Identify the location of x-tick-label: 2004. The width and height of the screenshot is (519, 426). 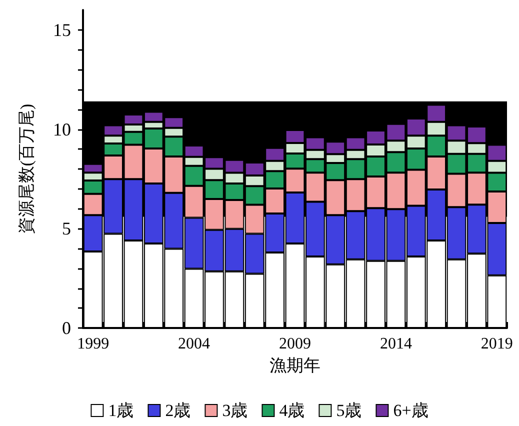
(194, 344).